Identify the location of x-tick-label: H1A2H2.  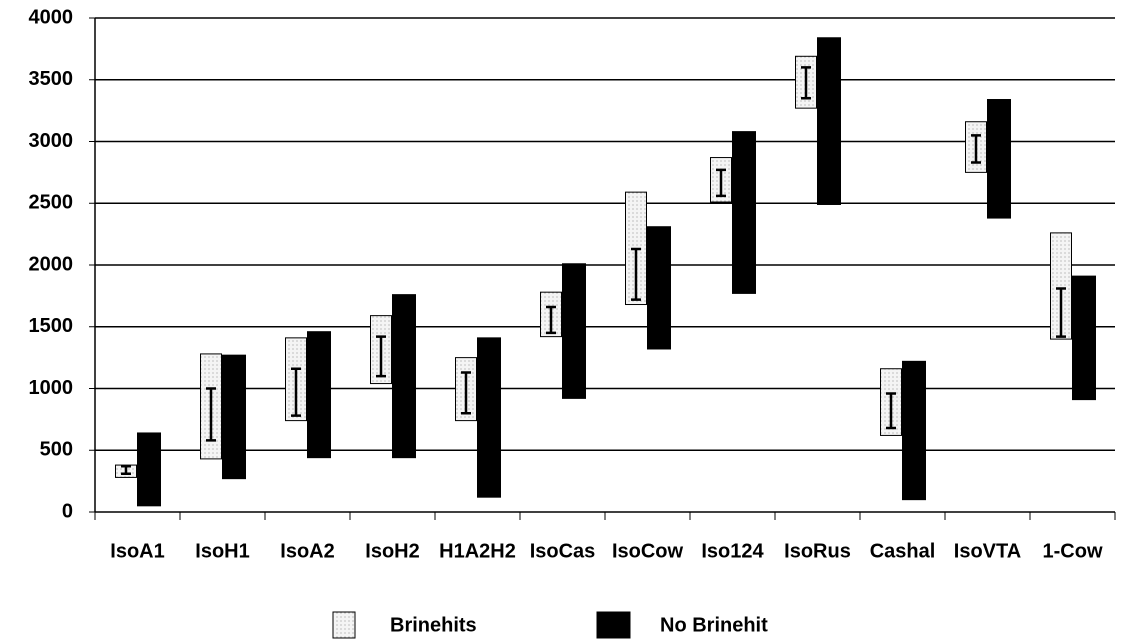
(477, 551).